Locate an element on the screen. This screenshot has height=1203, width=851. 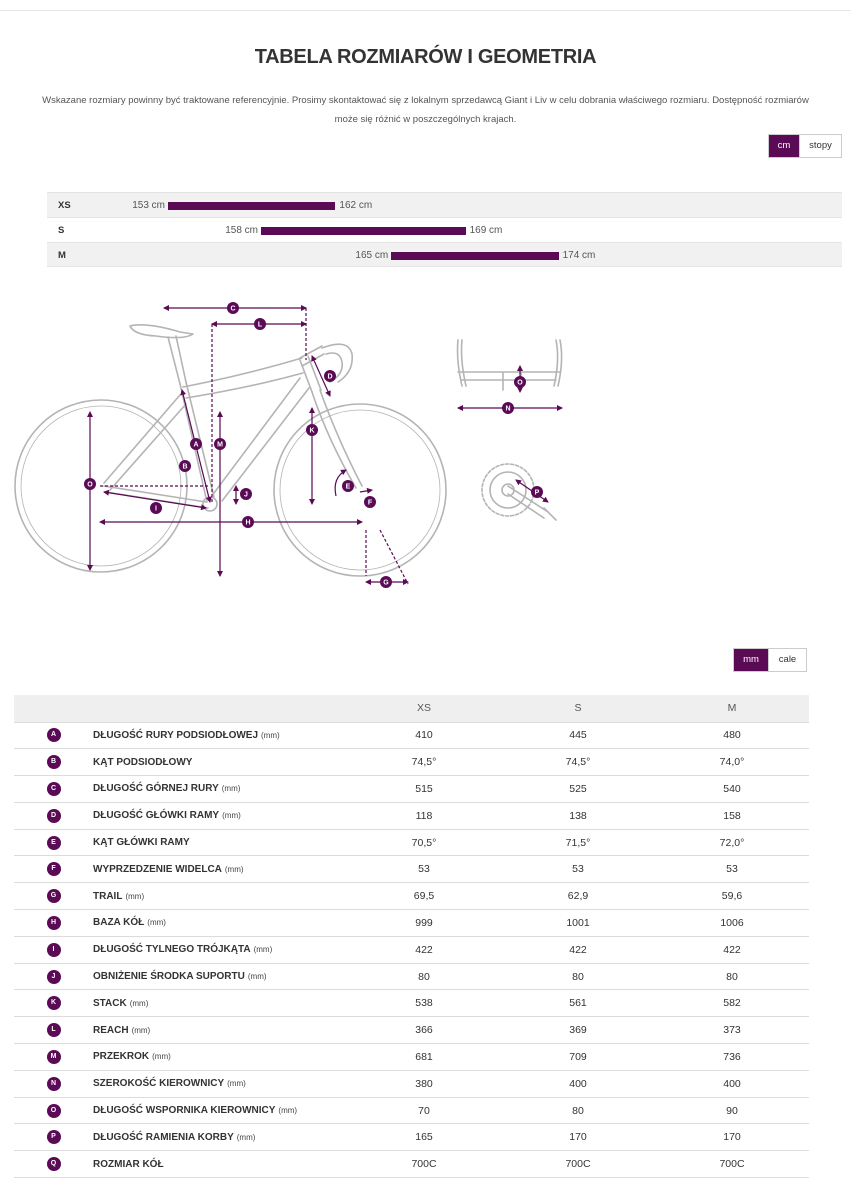
dimension-lines is located at coordinates (325, 445).